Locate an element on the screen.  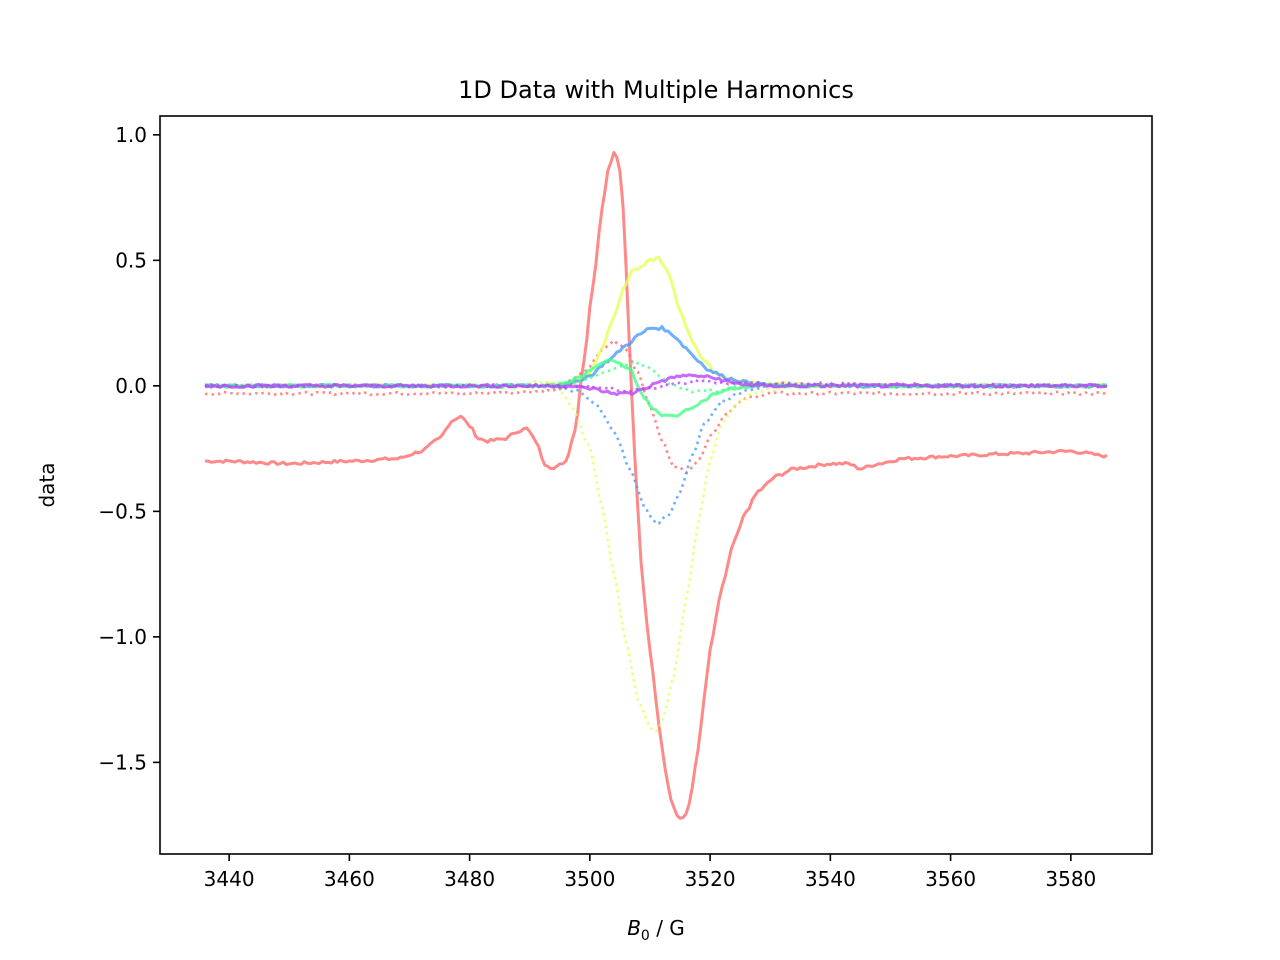
y-tick-label: −1.0 is located at coordinates (122, 637).